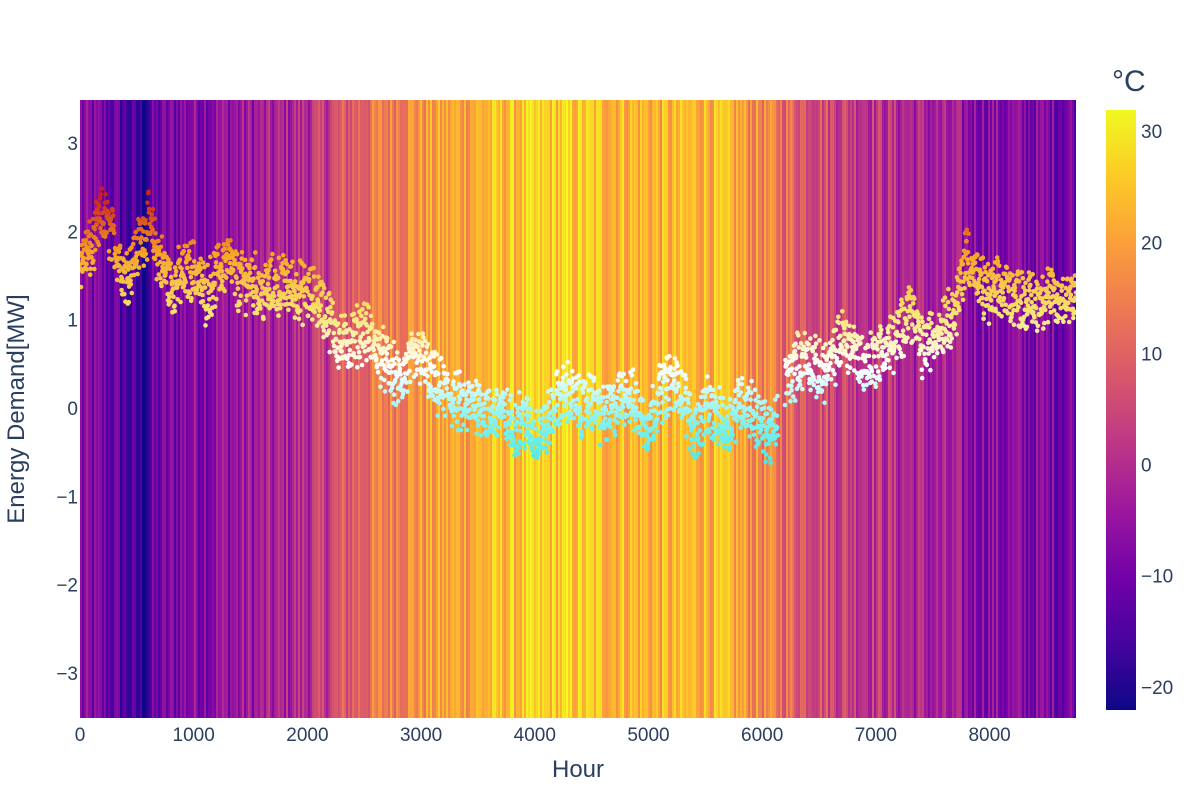 The height and width of the screenshot is (800, 1200). What do you see at coordinates (307, 735) in the screenshot?
I see `x-tick-label: 2000` at bounding box center [307, 735].